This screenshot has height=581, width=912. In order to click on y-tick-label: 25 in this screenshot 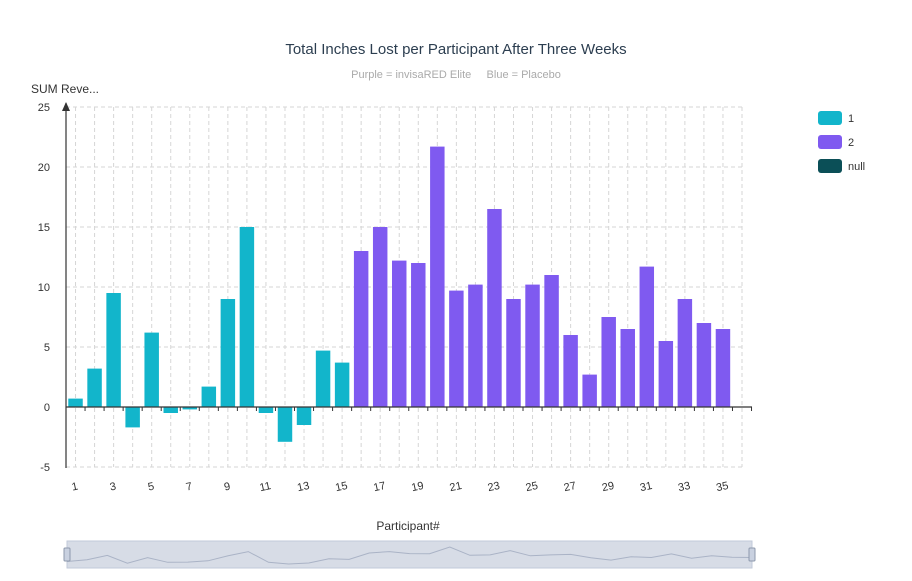, I will do `click(44, 108)`.